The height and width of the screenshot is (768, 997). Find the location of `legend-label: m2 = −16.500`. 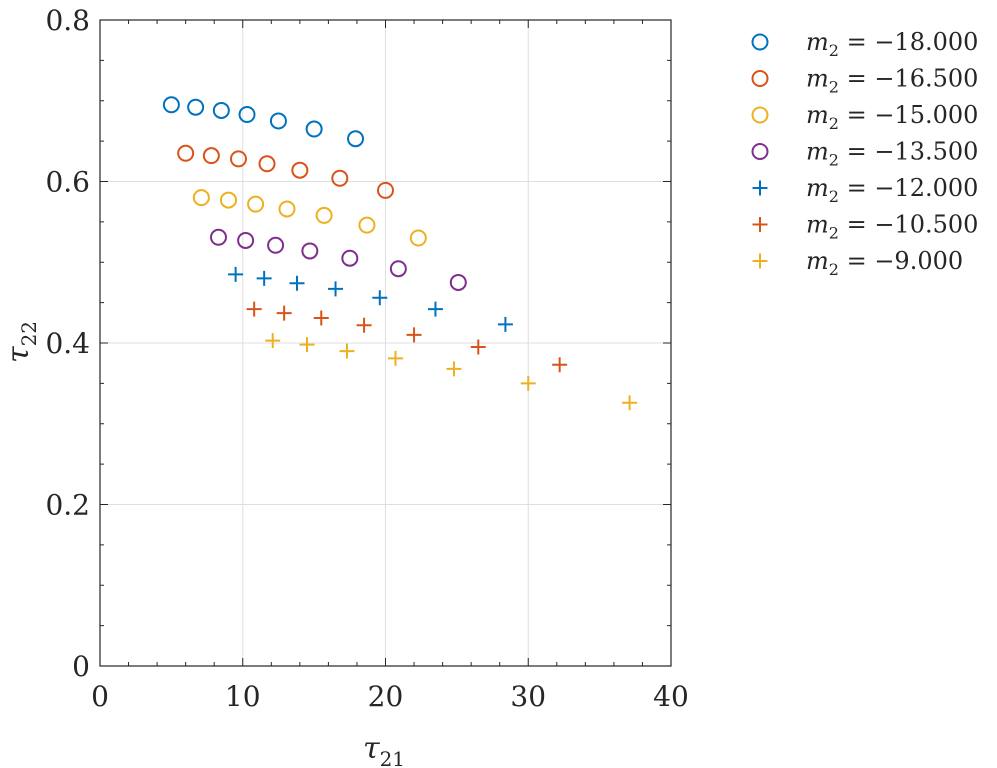

legend-label: m2 = −16.500 is located at coordinates (892, 81).